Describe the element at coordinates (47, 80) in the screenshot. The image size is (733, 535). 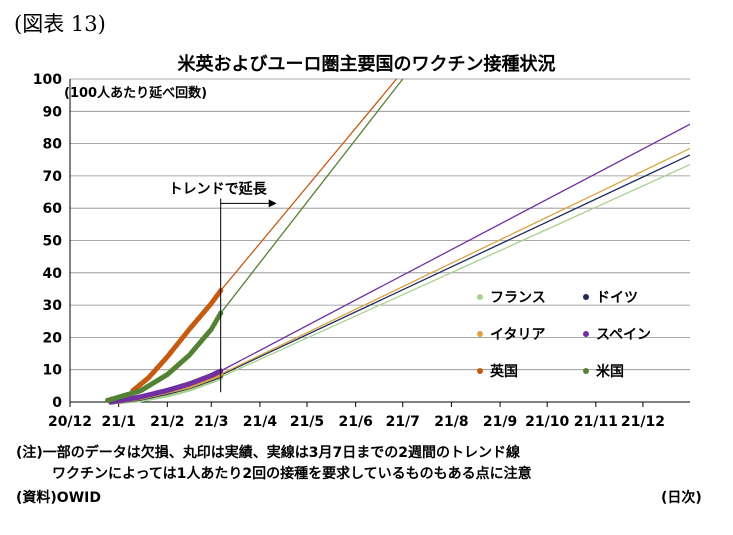
I see `y-tick-label: 100` at that location.